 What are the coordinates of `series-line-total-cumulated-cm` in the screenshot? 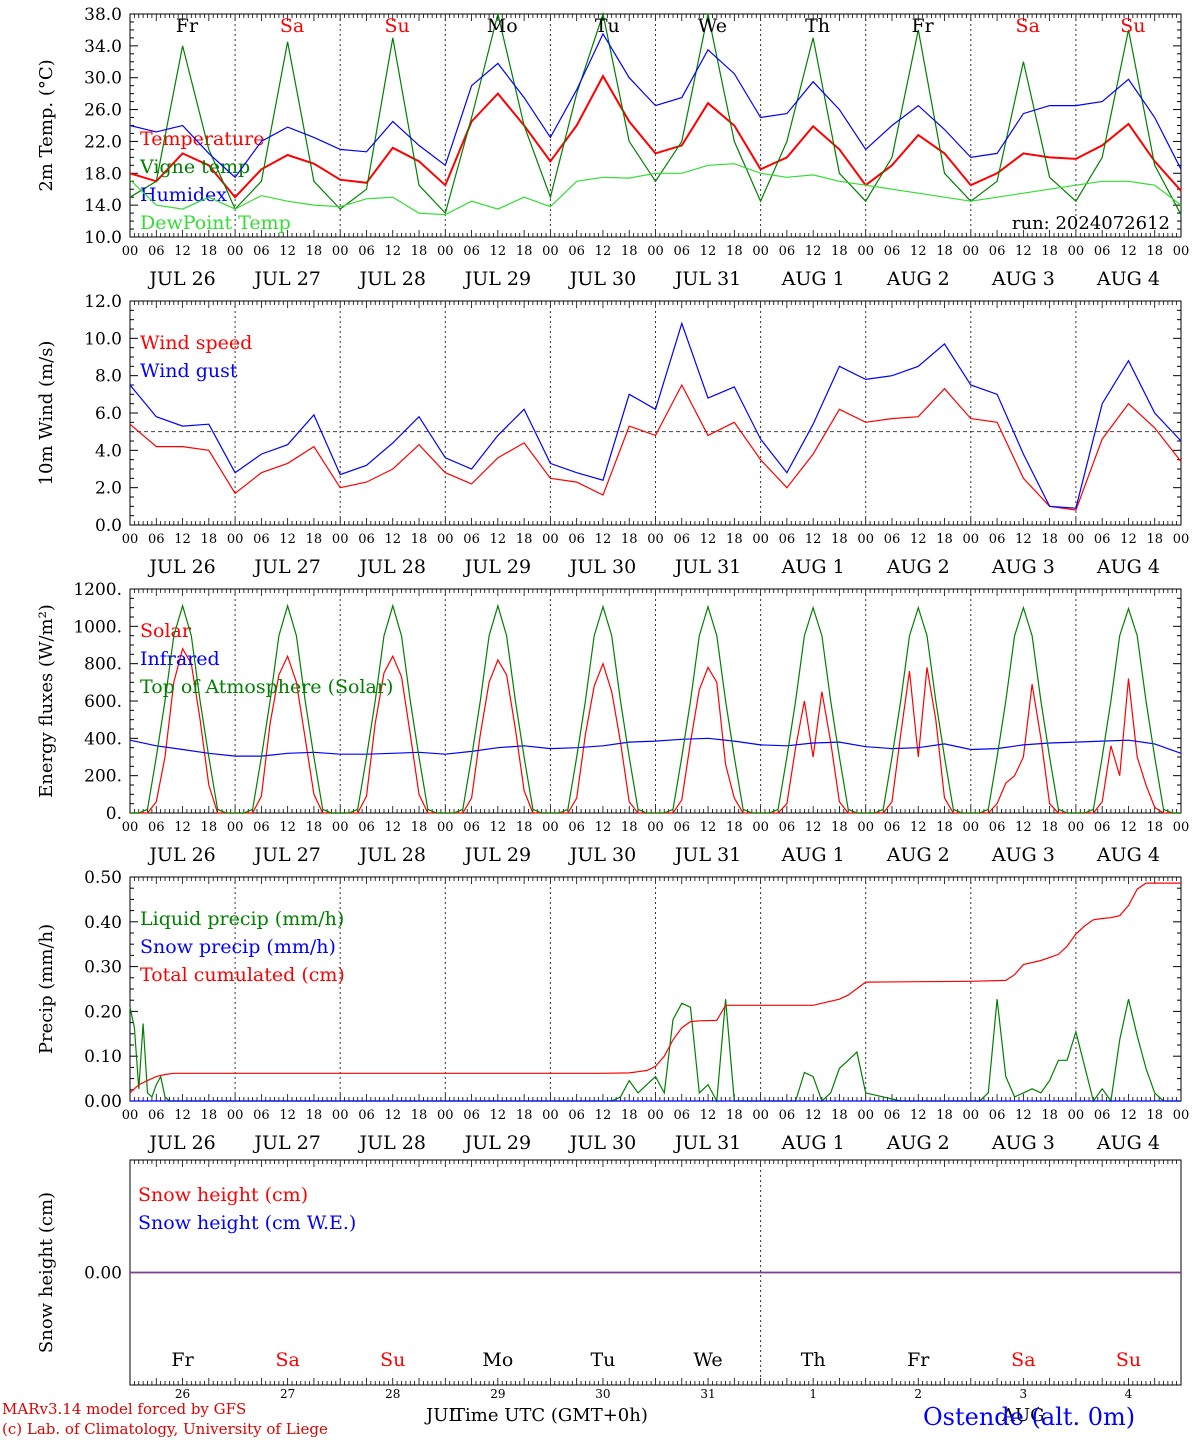 It's located at (655, 988).